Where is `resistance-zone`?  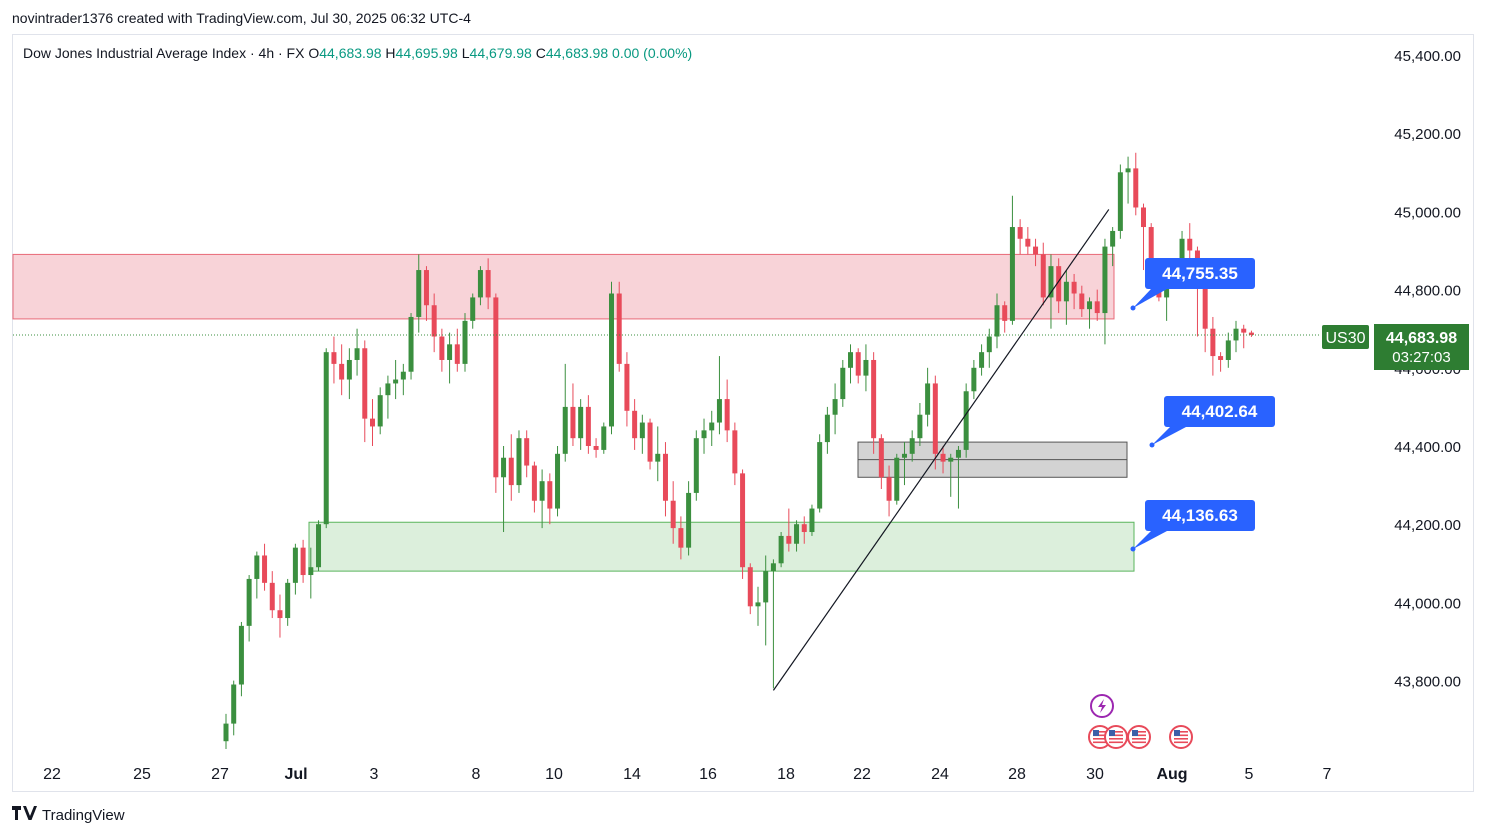 resistance-zone is located at coordinates (563, 286).